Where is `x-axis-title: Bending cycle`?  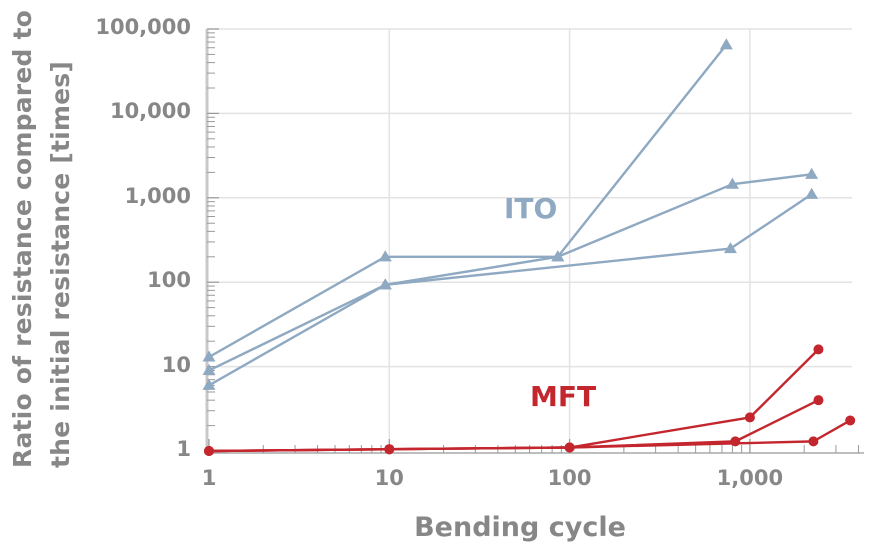 x-axis-title: Bending cycle is located at coordinates (520, 527).